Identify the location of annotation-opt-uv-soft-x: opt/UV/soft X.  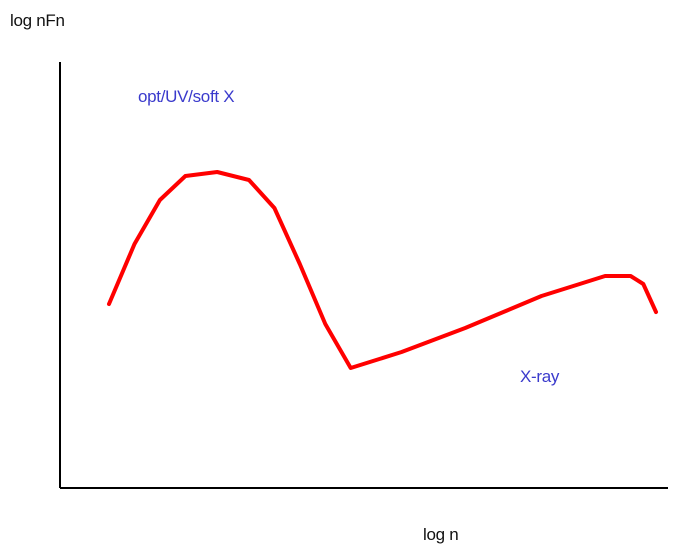
(186, 96).